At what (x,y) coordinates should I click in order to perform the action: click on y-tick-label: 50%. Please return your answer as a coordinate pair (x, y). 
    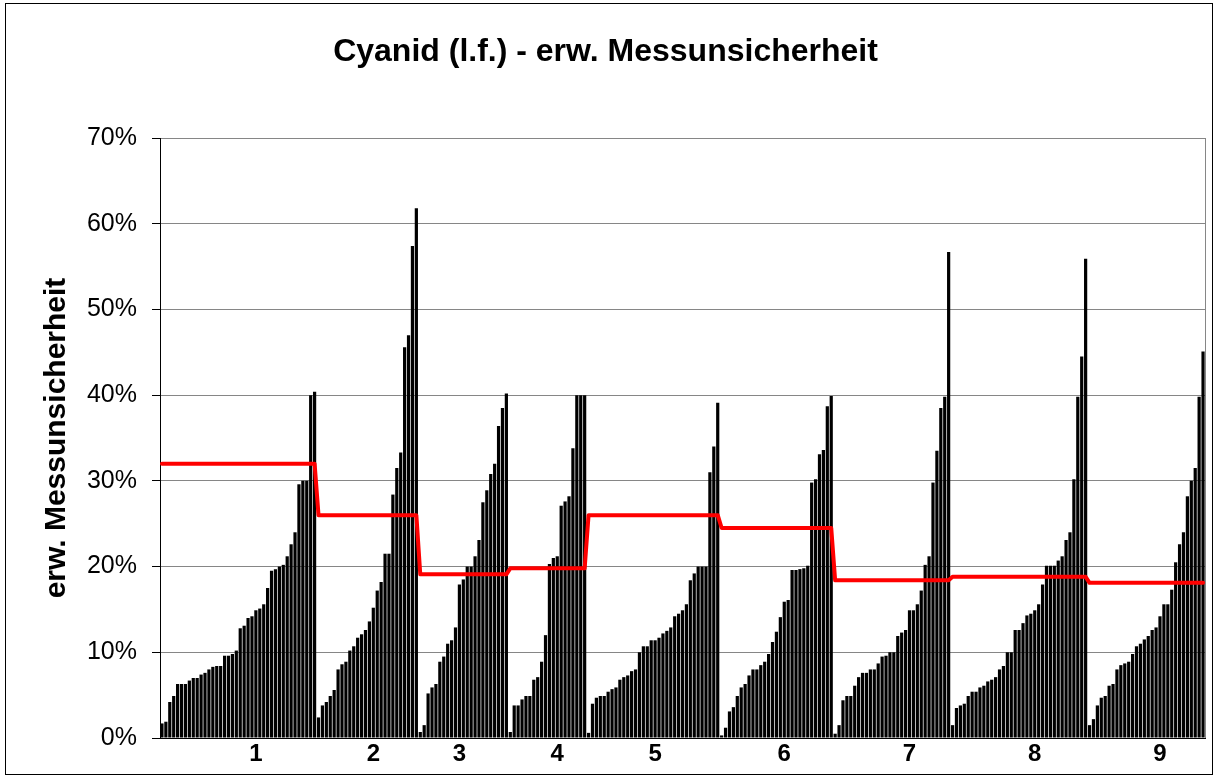
    Looking at the image, I should click on (111, 307).